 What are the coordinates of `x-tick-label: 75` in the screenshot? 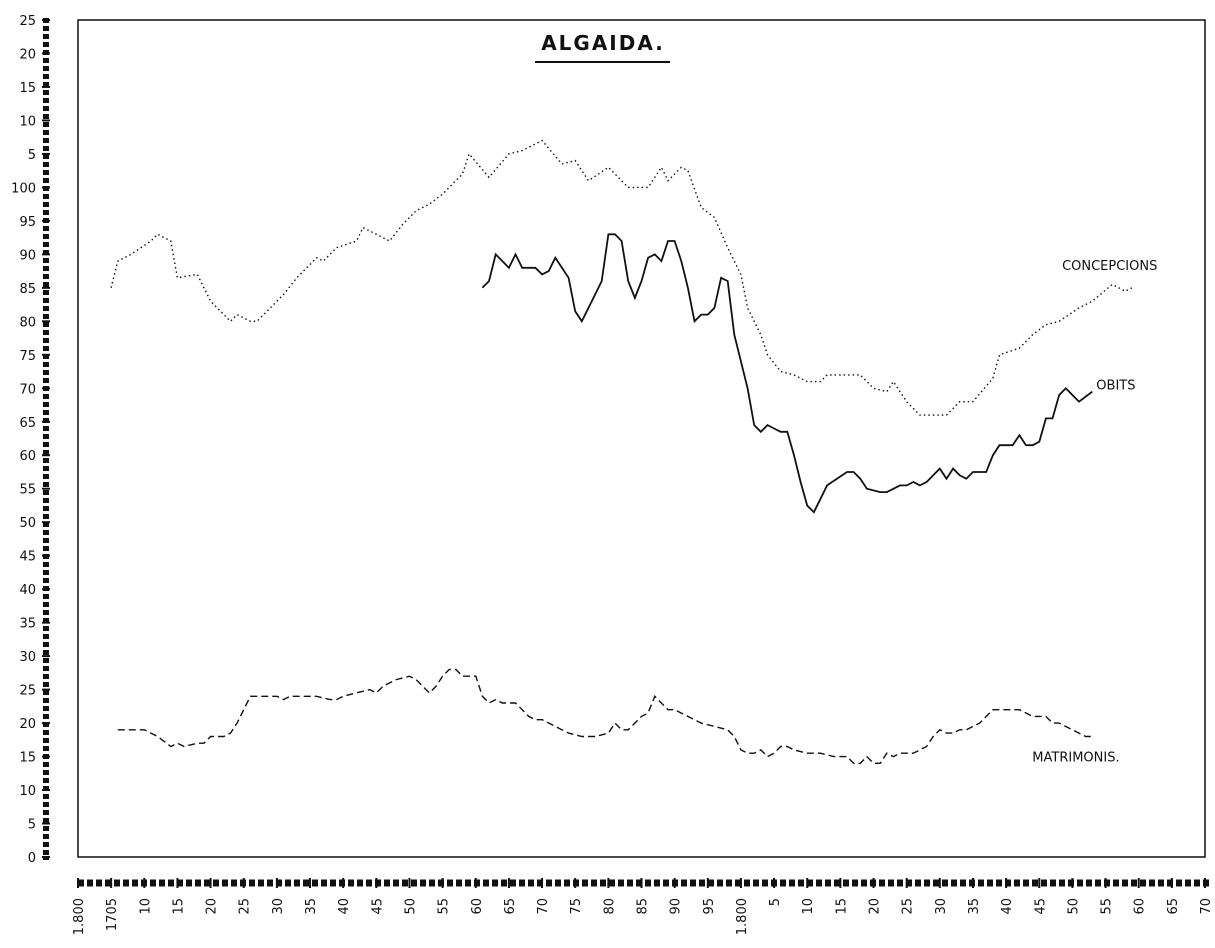 It's located at (576, 906).